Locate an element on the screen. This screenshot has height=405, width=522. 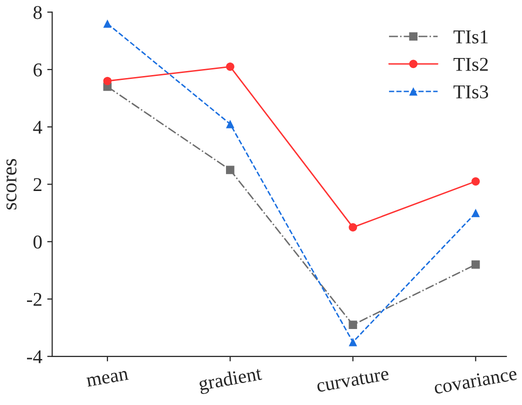
y-tick-label: 6 is located at coordinates (38, 69).